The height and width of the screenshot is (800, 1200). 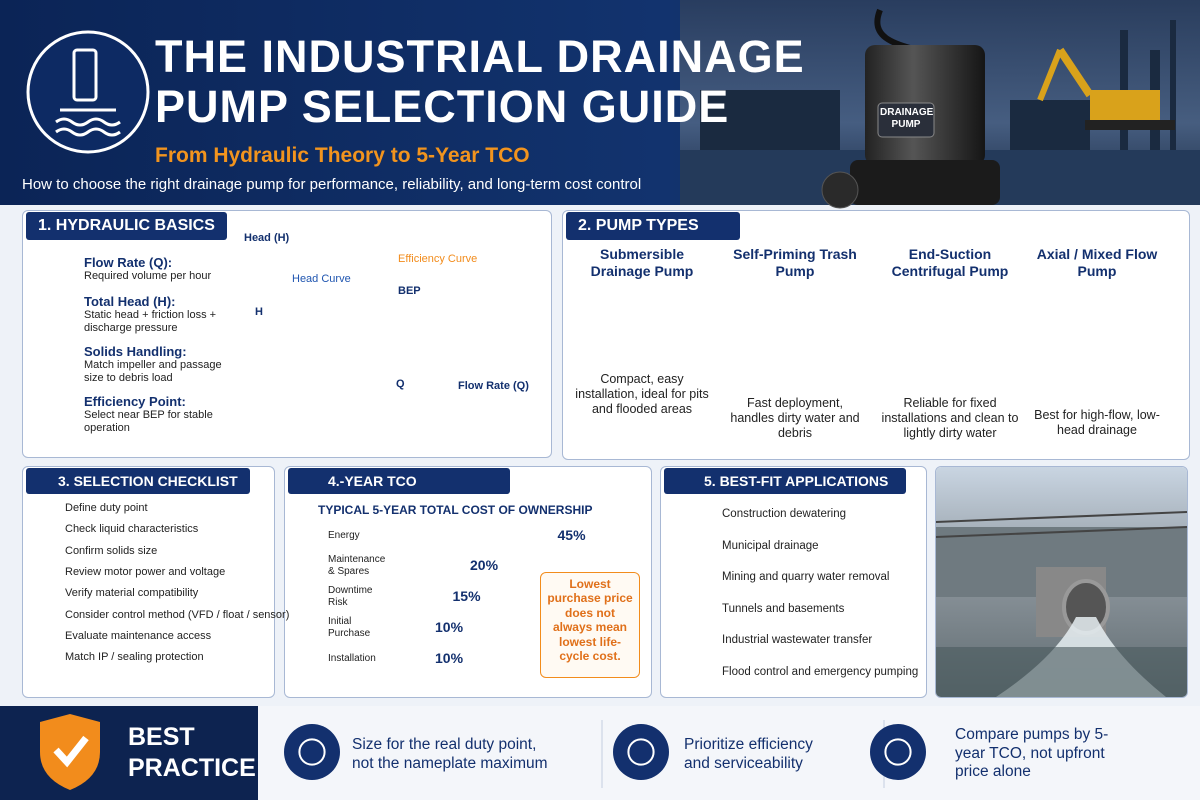 I want to click on item-label: Solids Handling:, so click(x=135, y=351).